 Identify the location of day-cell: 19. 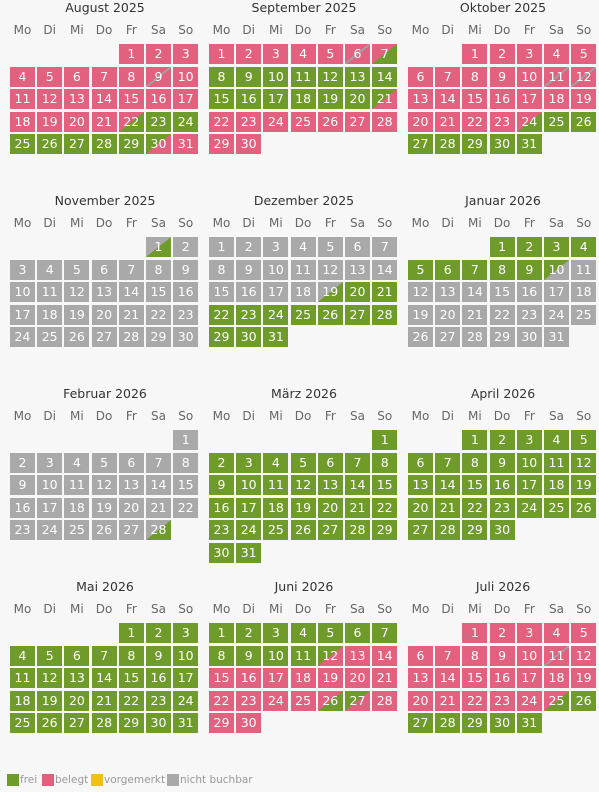
(330, 292).